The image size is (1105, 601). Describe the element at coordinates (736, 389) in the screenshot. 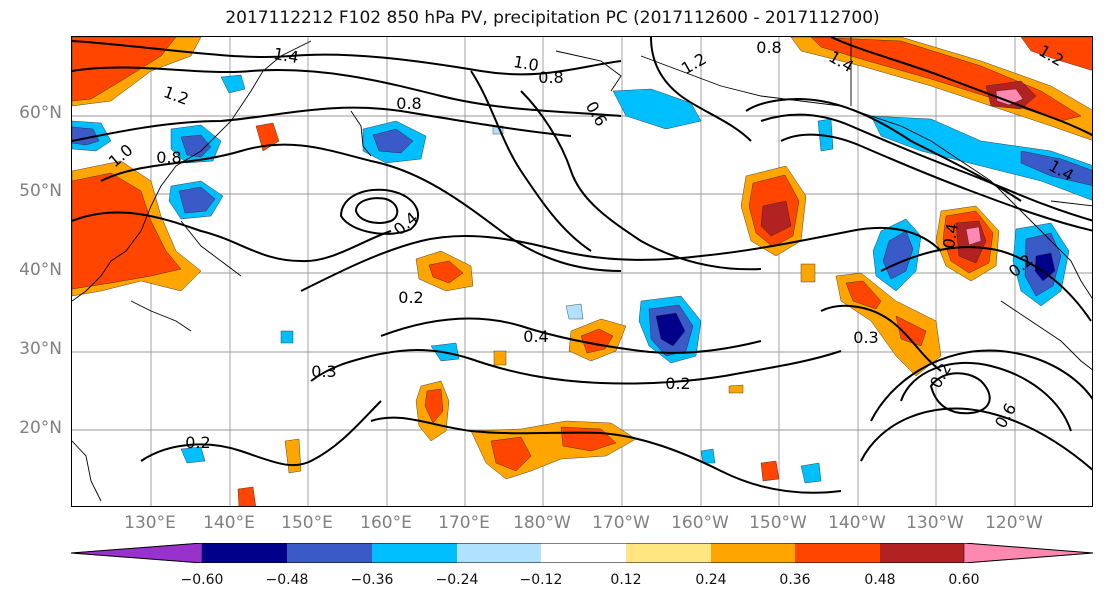

I see `precip-pos-small-n` at that location.